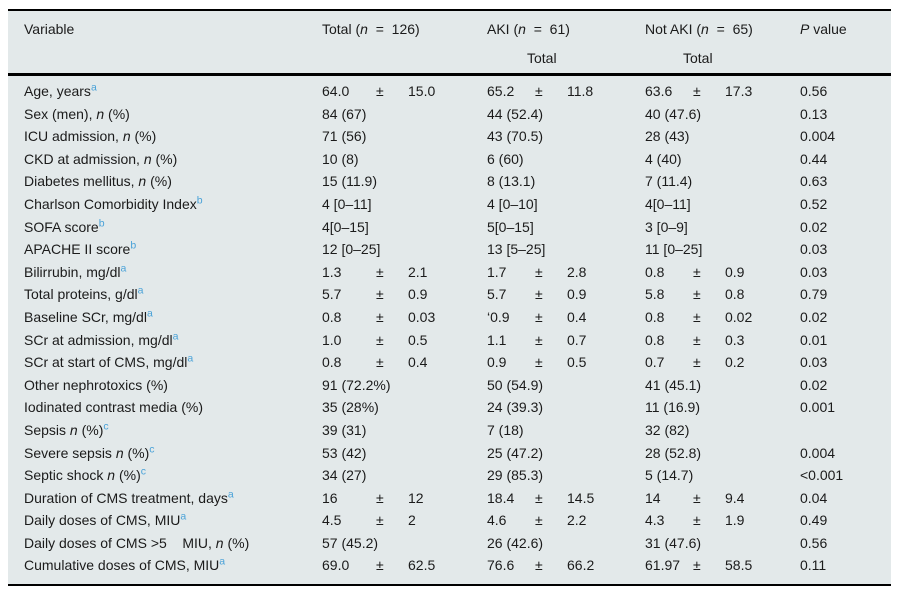 The height and width of the screenshot is (608, 899). Describe the element at coordinates (101, 158) in the screenshot. I see `variable-cell: CKD at admission, n (%)` at that location.